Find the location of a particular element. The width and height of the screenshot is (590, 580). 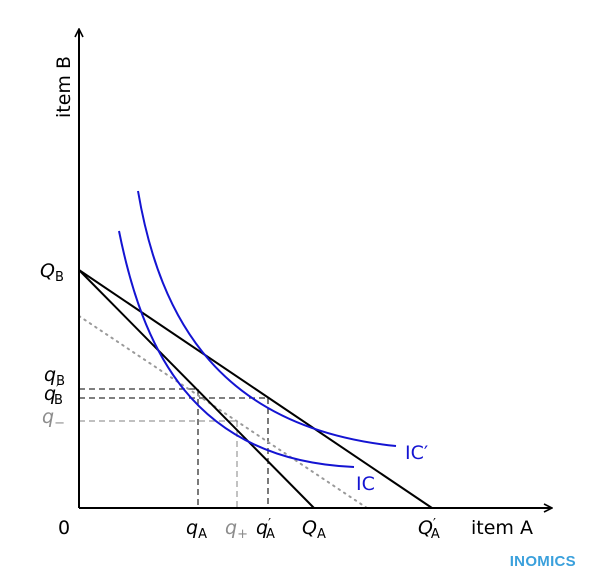

x-intercept-label: QA is located at coordinates (314, 529).